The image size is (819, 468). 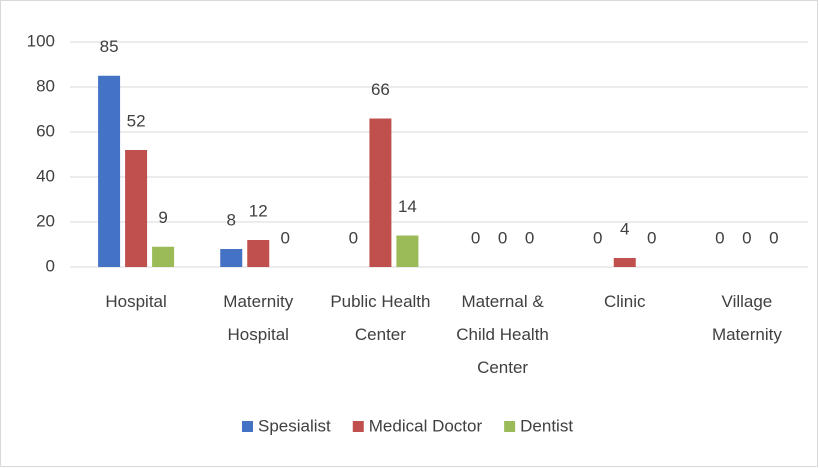 What do you see at coordinates (258, 318) in the screenshot?
I see `x-tick-label: Maternity Hospital` at bounding box center [258, 318].